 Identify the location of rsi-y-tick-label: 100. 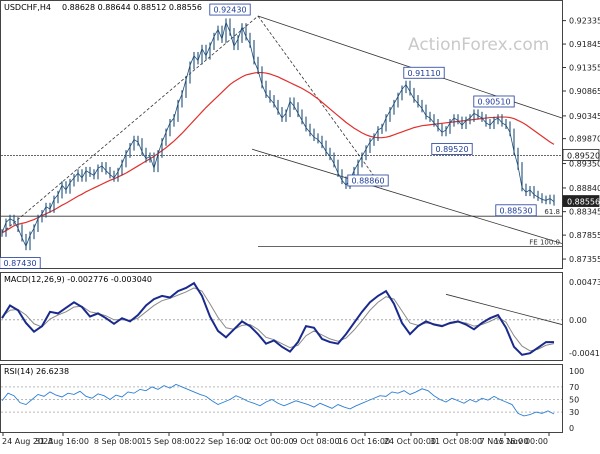
(576, 371).